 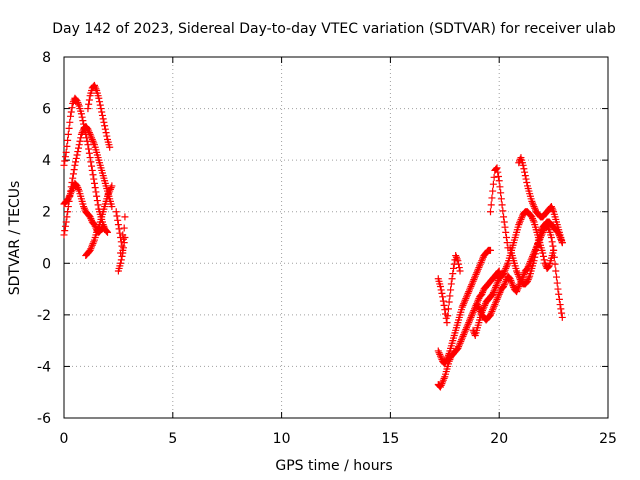 I want to click on series-morning-tail, so click(x=120, y=241).